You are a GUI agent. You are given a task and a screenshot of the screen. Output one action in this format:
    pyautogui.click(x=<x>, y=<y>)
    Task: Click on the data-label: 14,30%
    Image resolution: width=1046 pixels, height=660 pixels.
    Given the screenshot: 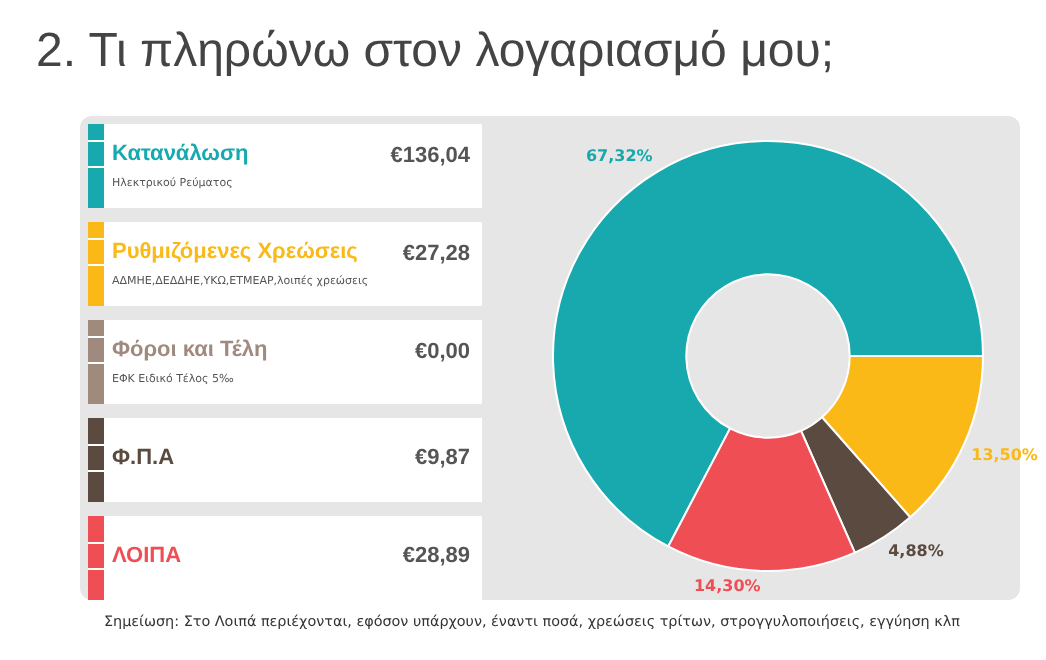 What is the action you would take?
    pyautogui.click(x=727, y=586)
    